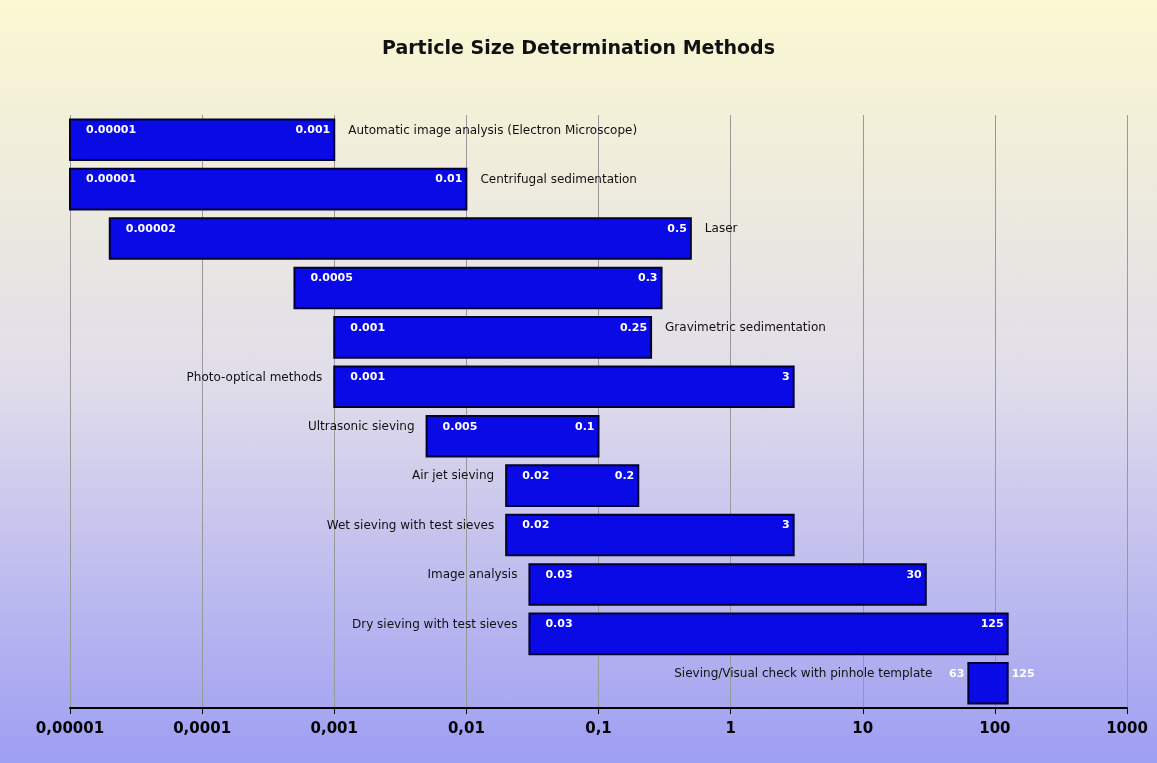 The width and height of the screenshot is (1157, 763). What do you see at coordinates (150, 228) in the screenshot?
I see `annotation: 0.00002` at bounding box center [150, 228].